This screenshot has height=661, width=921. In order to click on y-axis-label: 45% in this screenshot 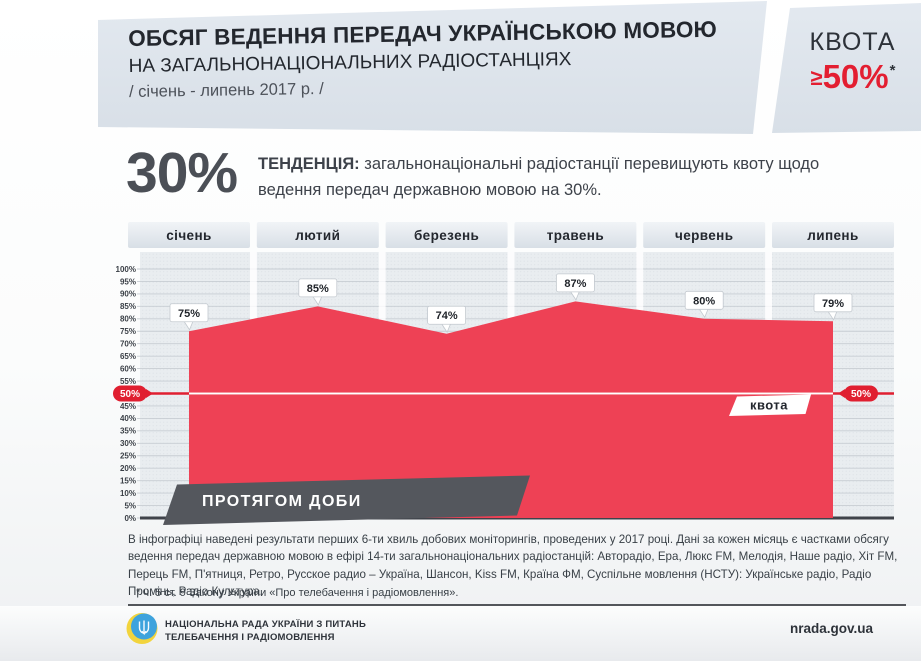, I will do `click(128, 406)`.